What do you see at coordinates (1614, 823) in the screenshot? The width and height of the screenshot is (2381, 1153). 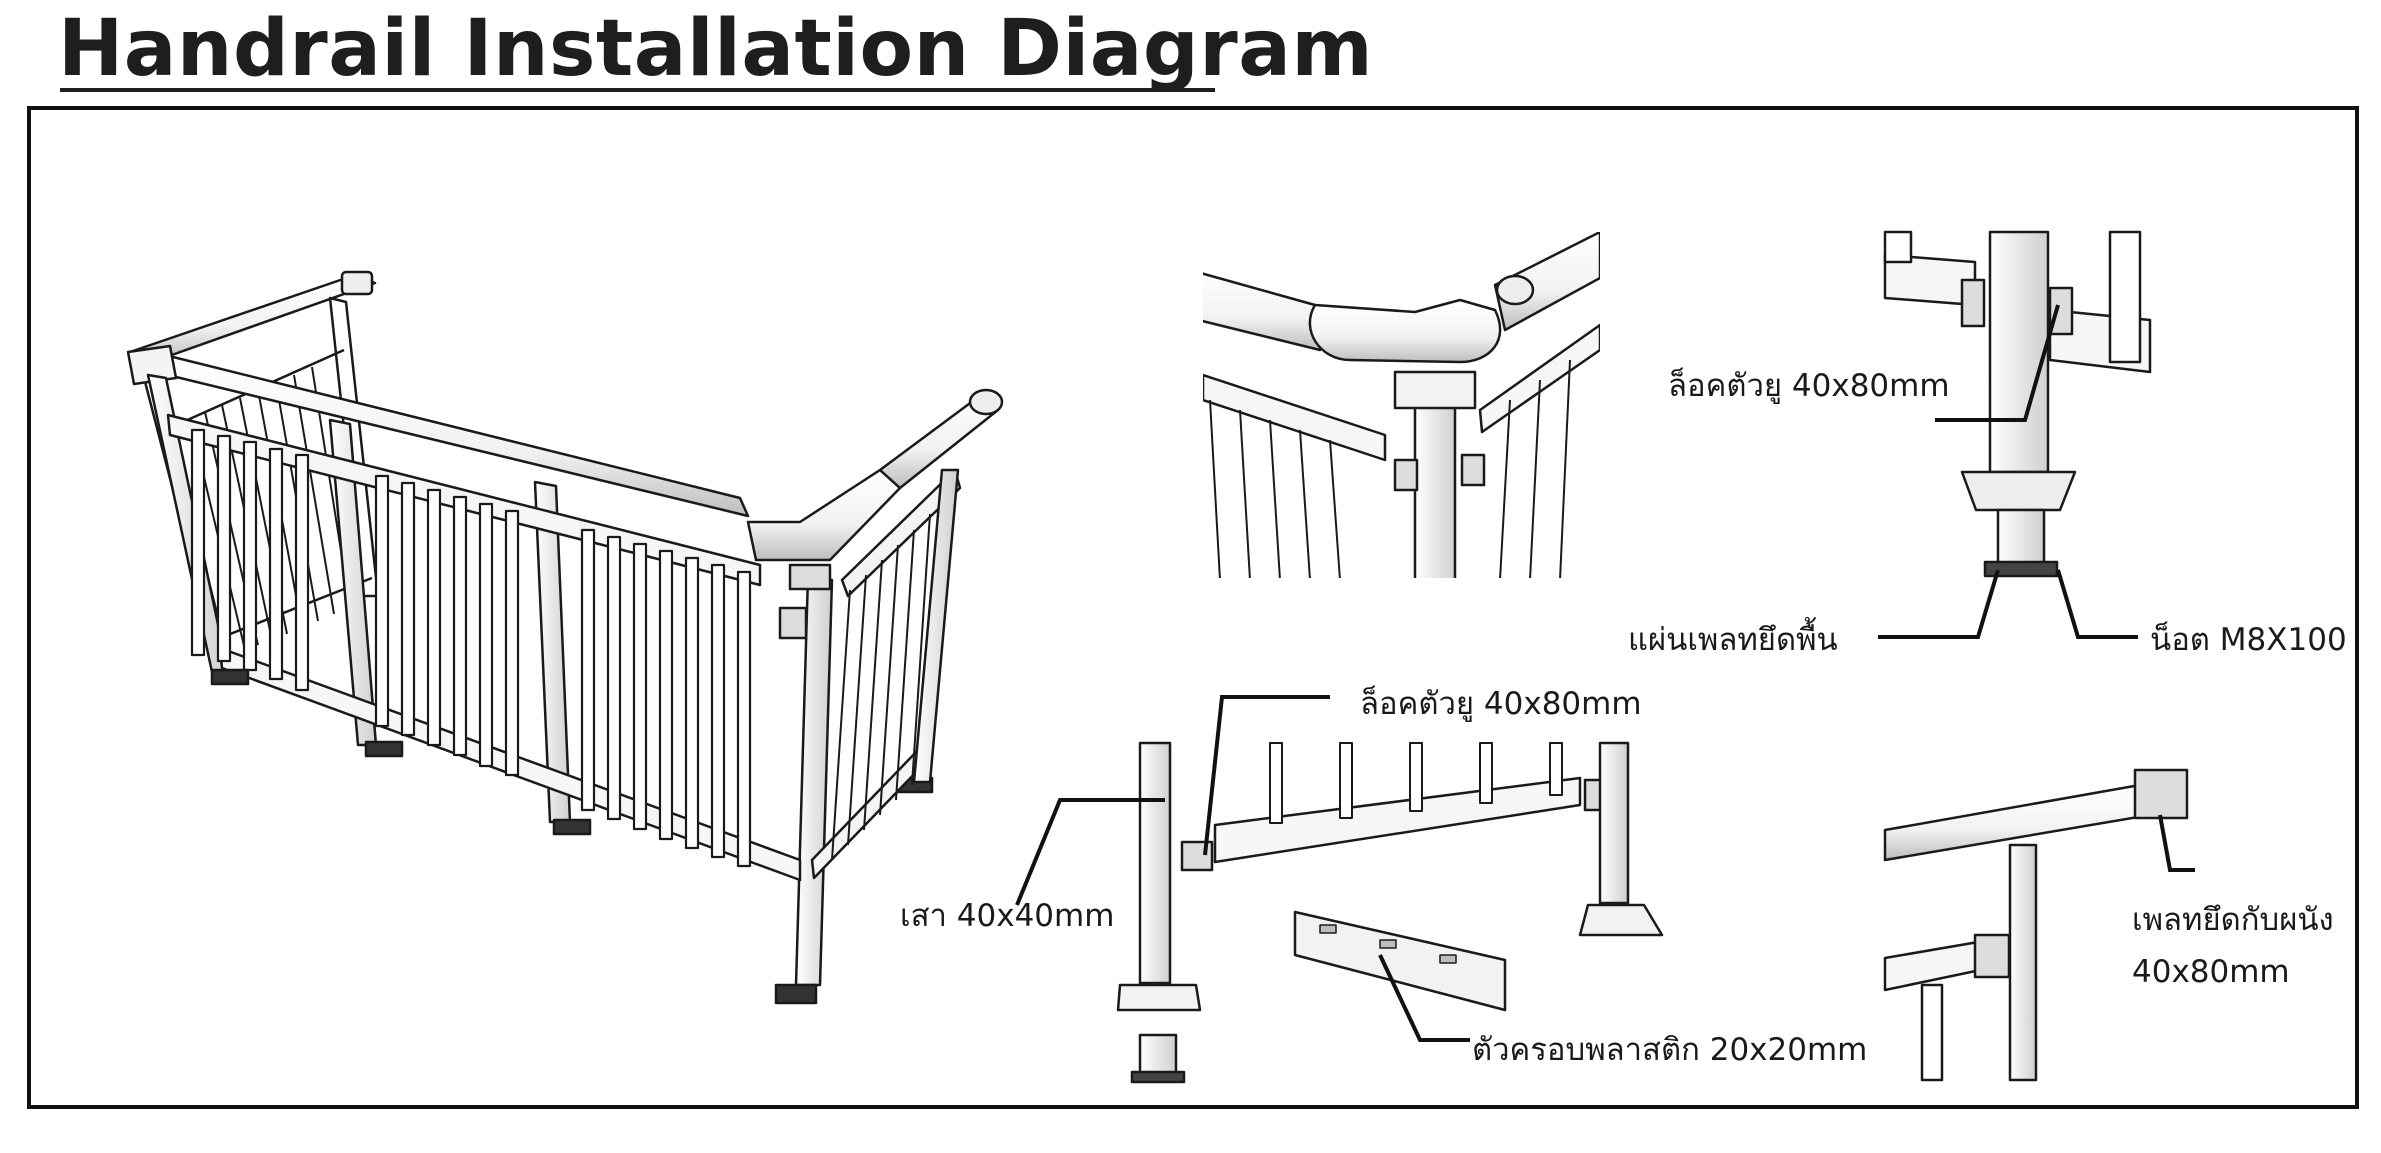 I see `bottom-post-right` at bounding box center [1614, 823].